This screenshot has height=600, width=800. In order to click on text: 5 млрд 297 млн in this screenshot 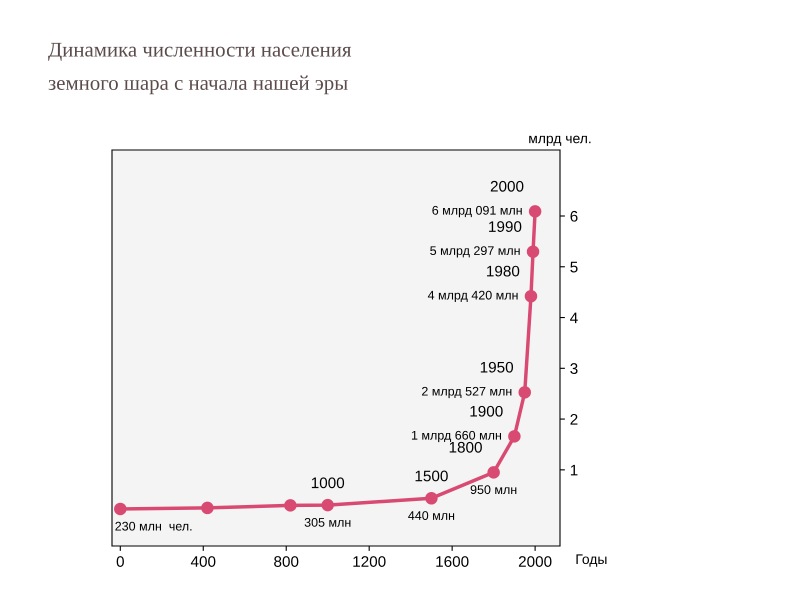, I will do `click(475, 252)`.